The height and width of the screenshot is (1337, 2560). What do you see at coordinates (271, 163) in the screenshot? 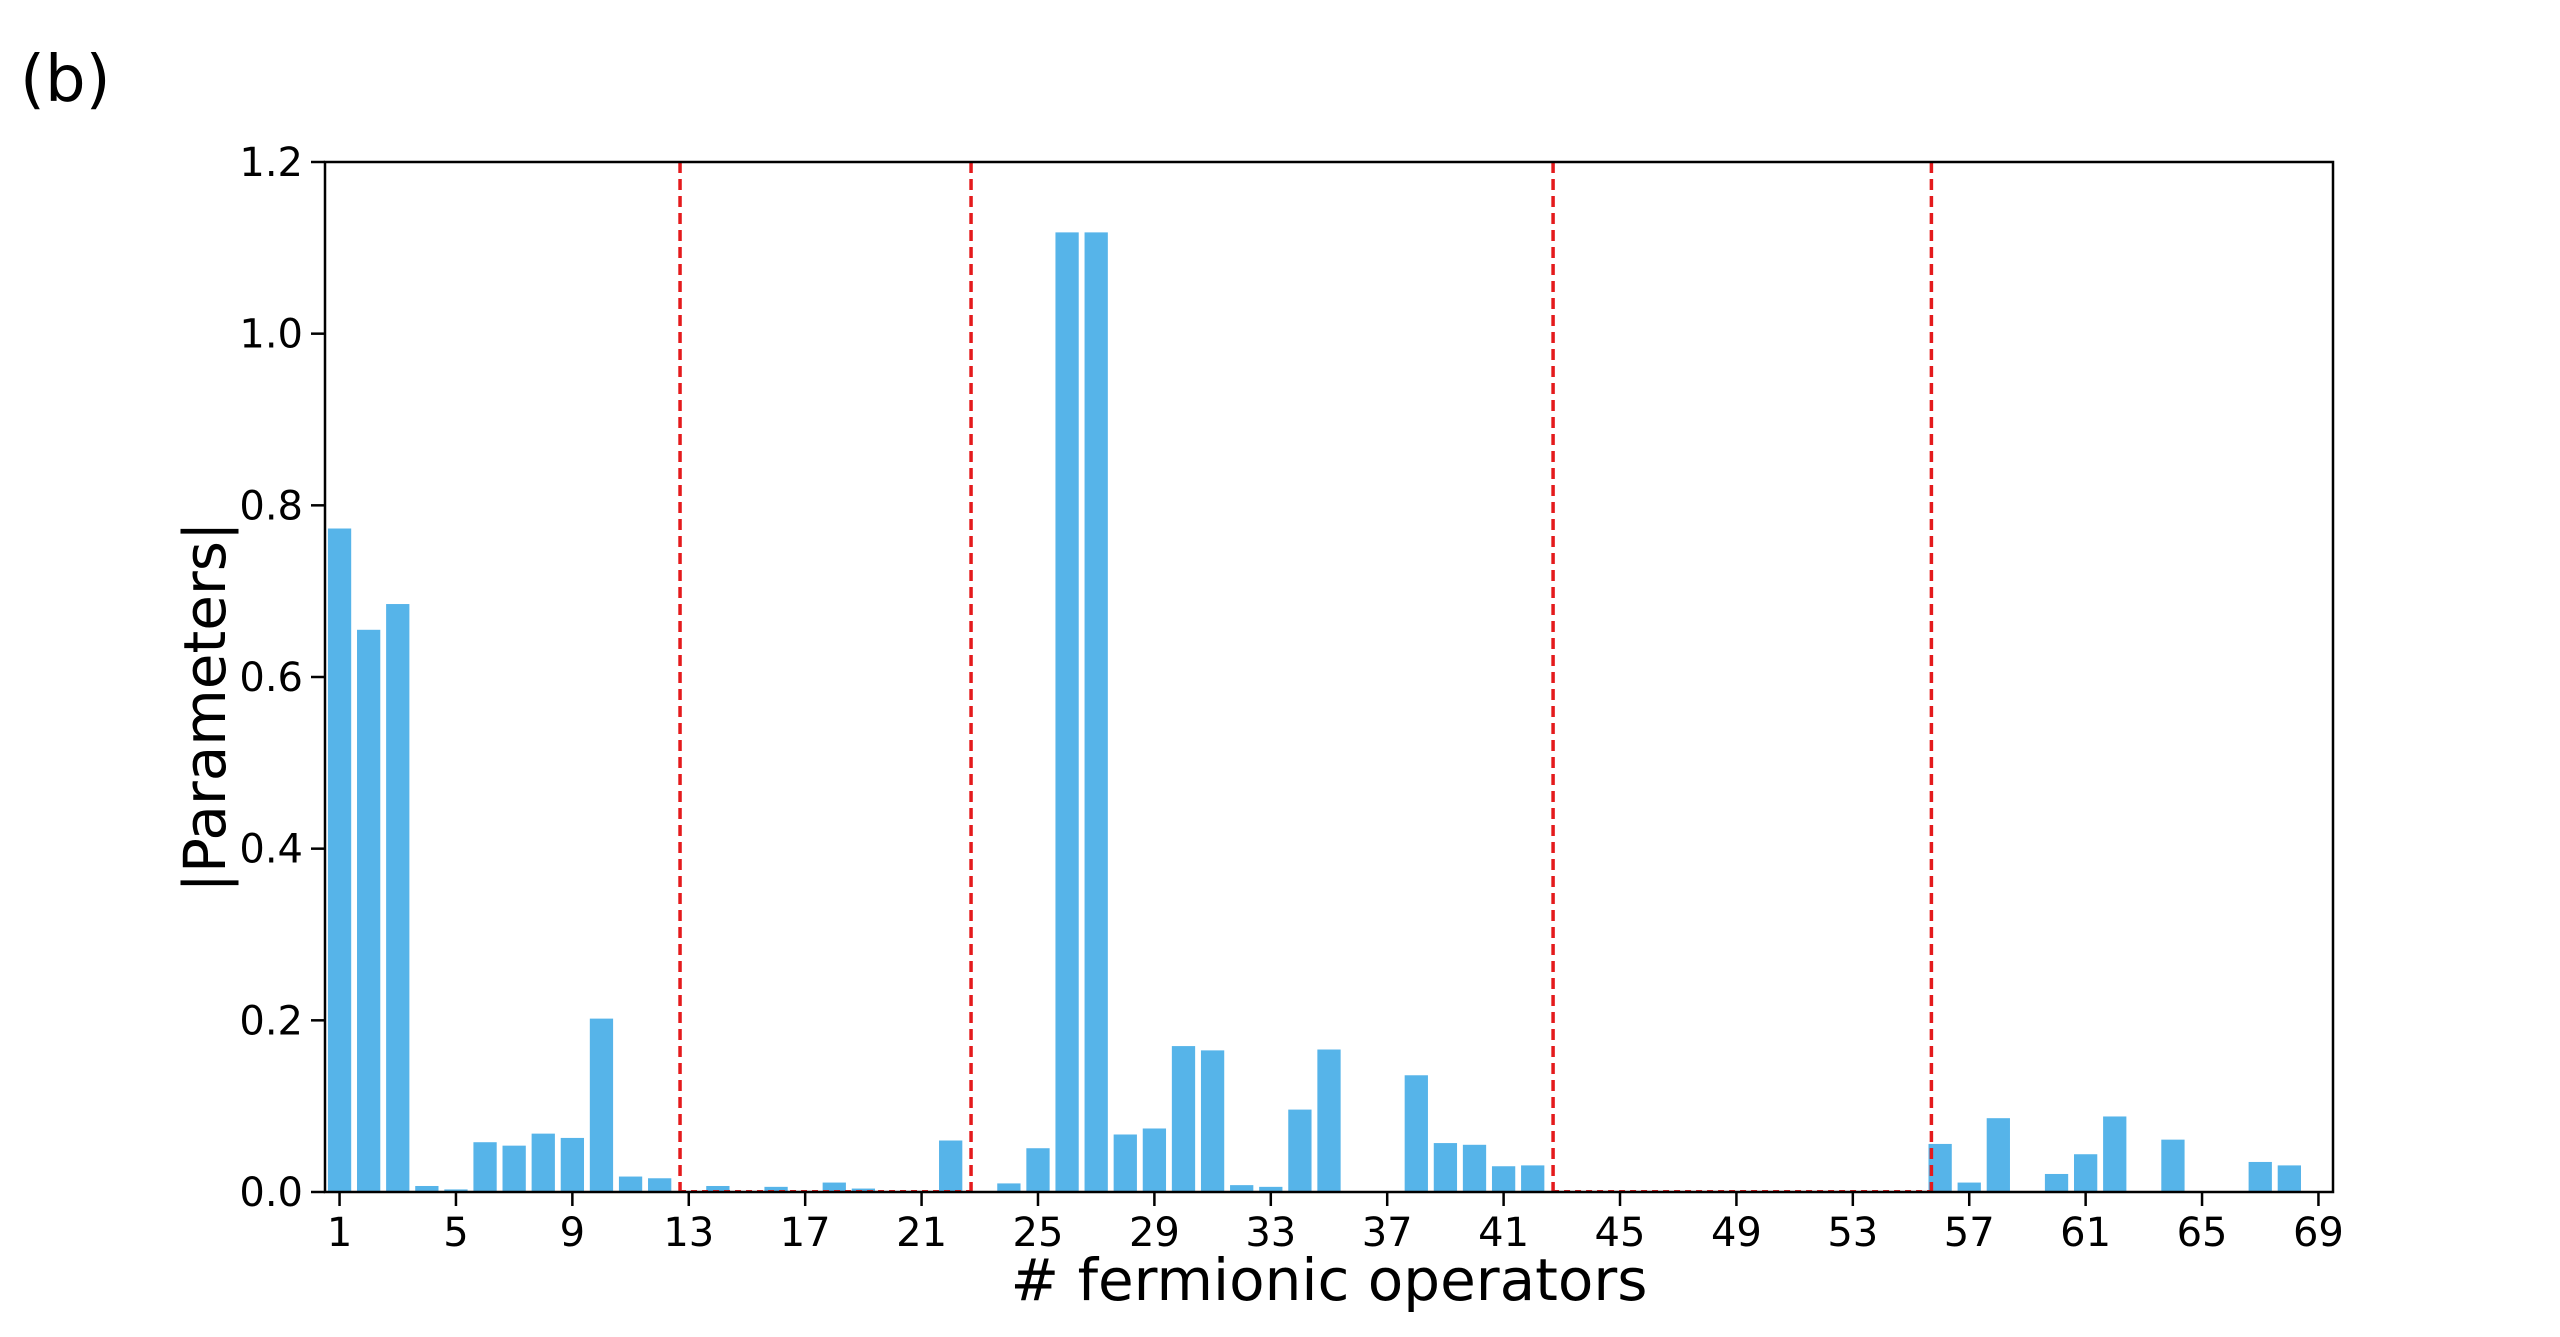
I see `y-tick-label: 1.2` at bounding box center [271, 163].